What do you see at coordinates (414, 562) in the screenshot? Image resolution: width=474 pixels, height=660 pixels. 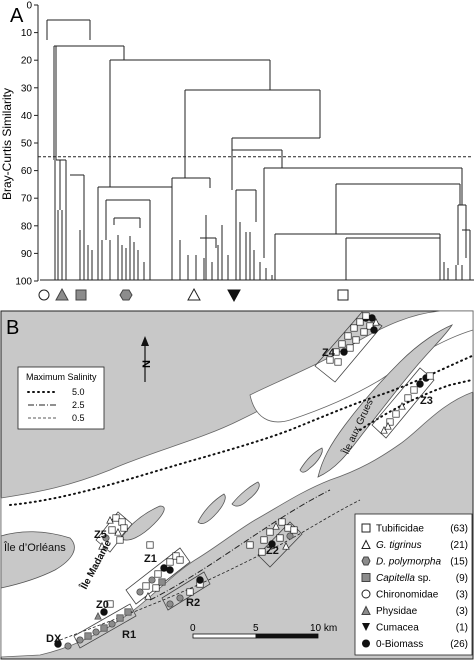 I see `taxa-legend-item: D. polymorpha (15)` at bounding box center [414, 562].